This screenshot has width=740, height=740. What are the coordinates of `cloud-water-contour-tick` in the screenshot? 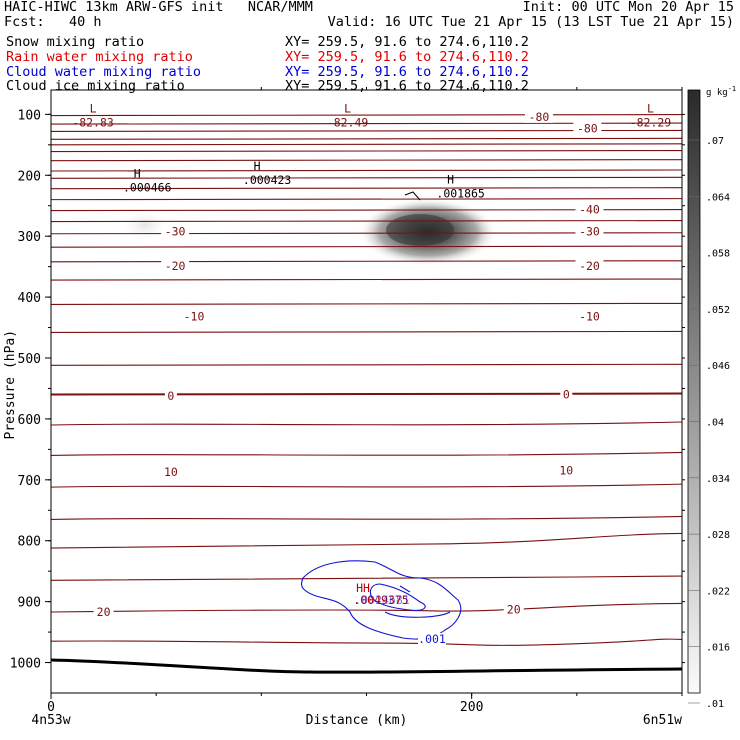 It's located at (405, 589).